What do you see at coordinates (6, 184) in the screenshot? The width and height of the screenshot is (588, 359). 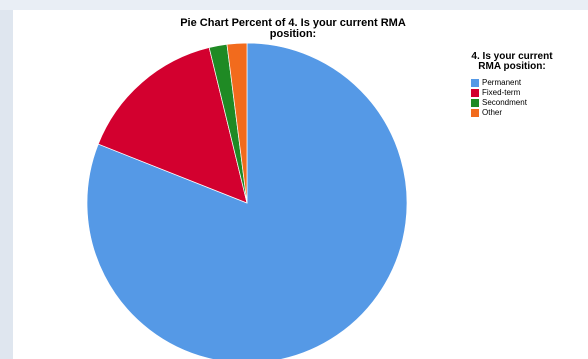 I see `left-gutter` at bounding box center [6, 184].